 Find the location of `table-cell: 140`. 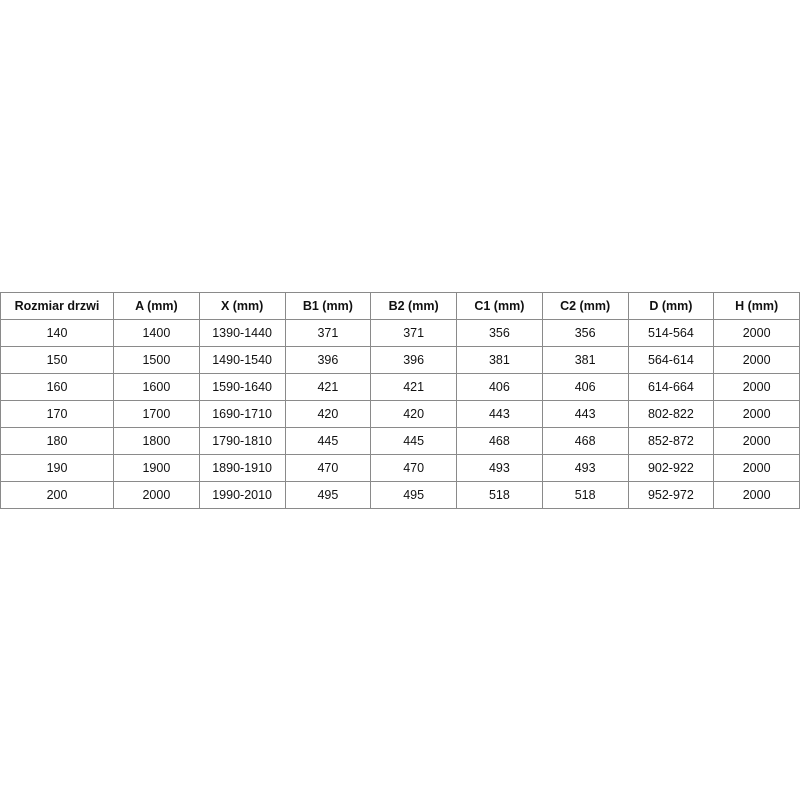

table-cell: 140 is located at coordinates (57, 333).